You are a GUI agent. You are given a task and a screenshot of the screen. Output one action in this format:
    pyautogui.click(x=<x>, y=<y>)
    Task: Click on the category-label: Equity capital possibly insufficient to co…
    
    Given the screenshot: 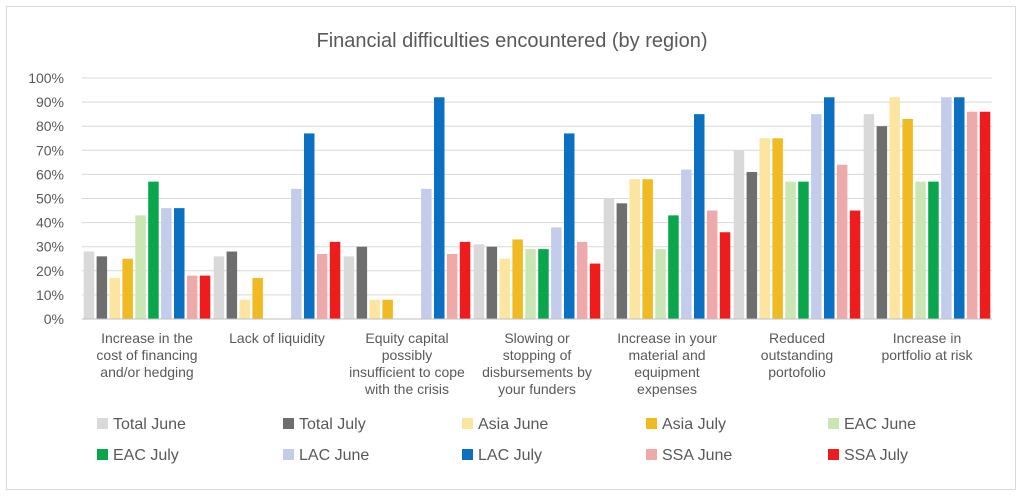 What is the action you would take?
    pyautogui.click(x=407, y=363)
    